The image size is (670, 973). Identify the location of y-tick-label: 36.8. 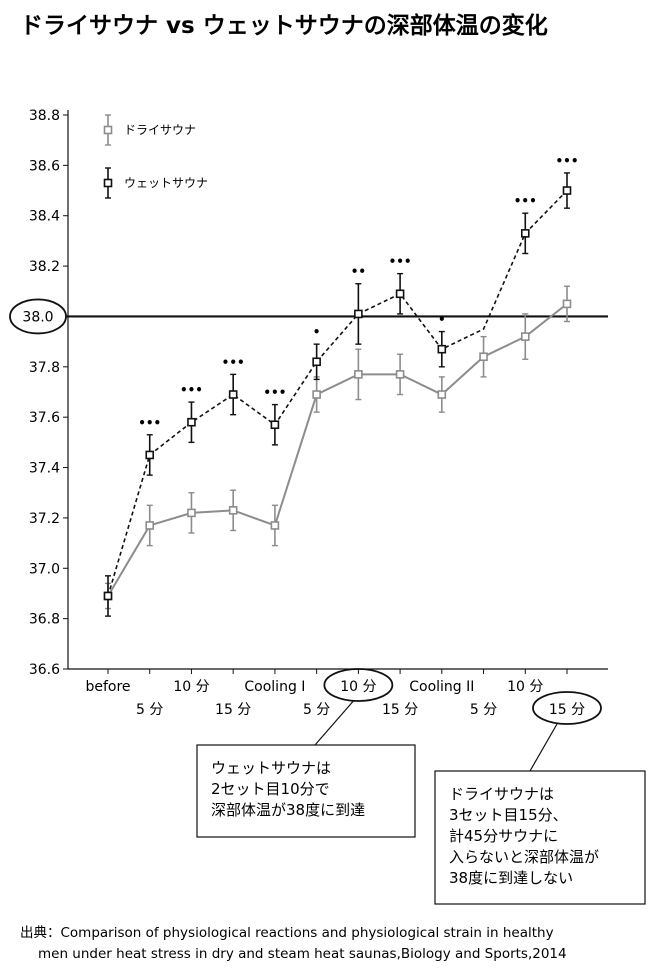
(44, 620).